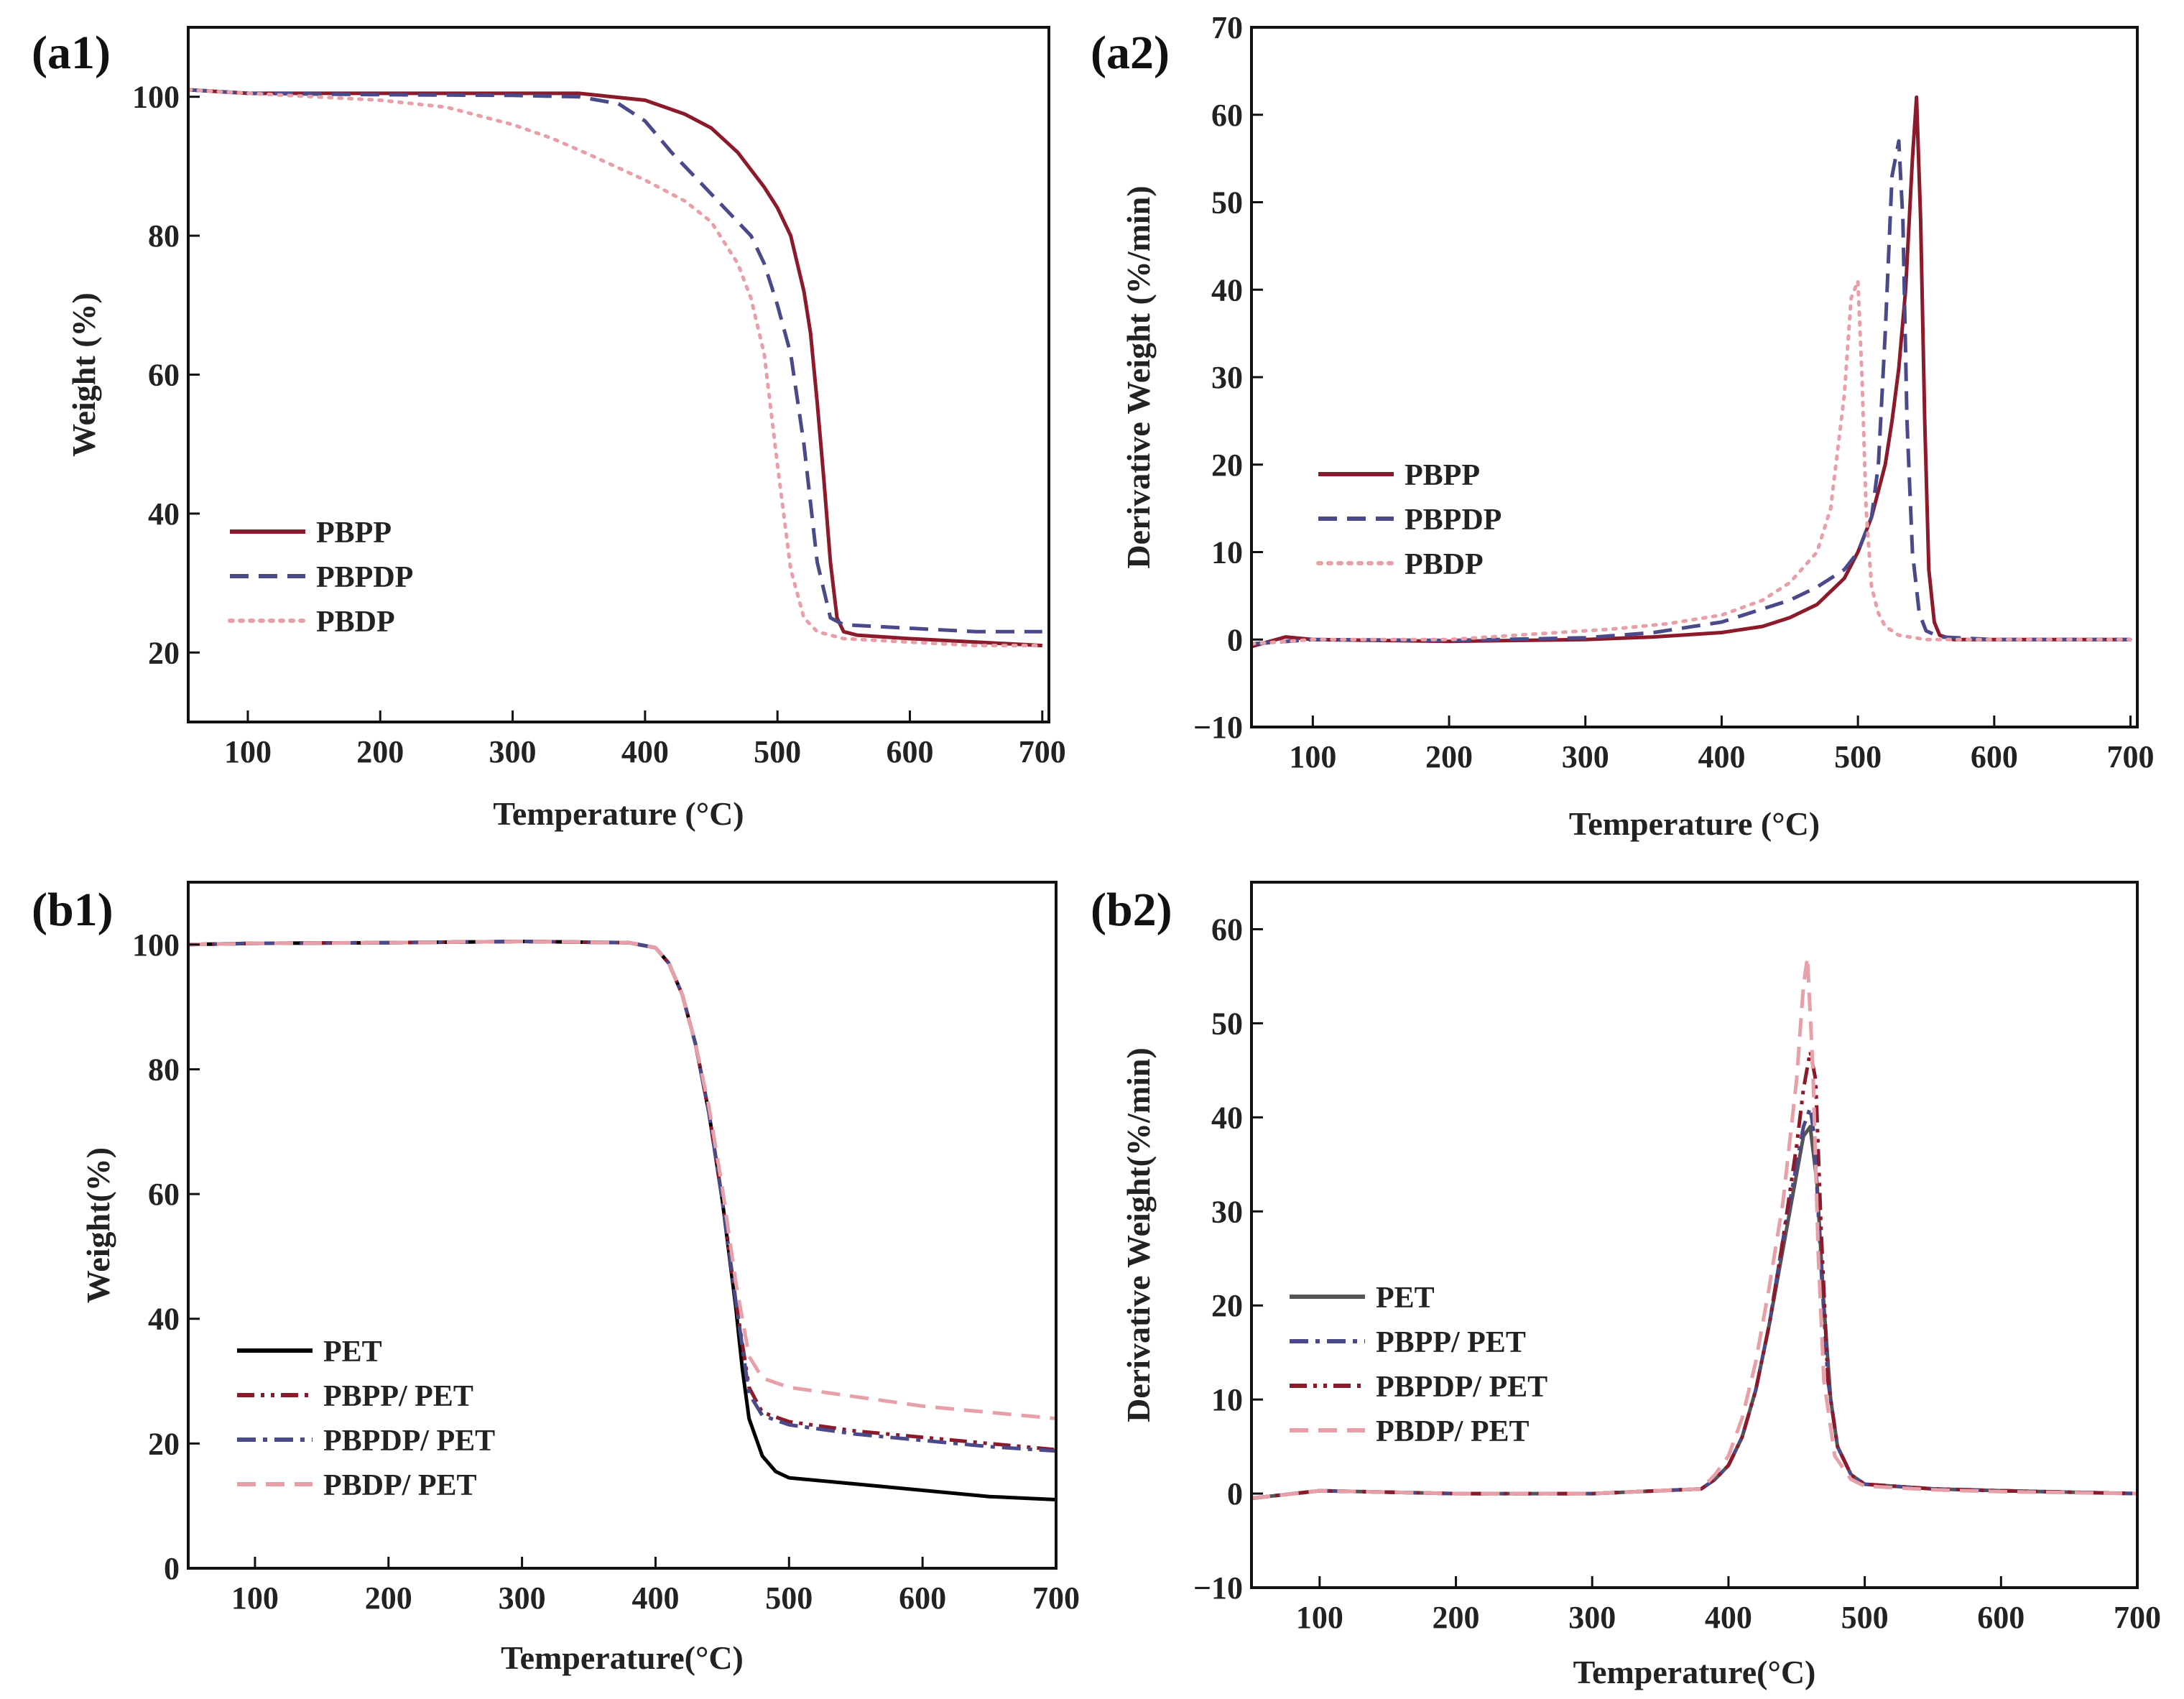  I want to click on y-axis-title: Derivative Weight (%/min), so click(1138, 376).